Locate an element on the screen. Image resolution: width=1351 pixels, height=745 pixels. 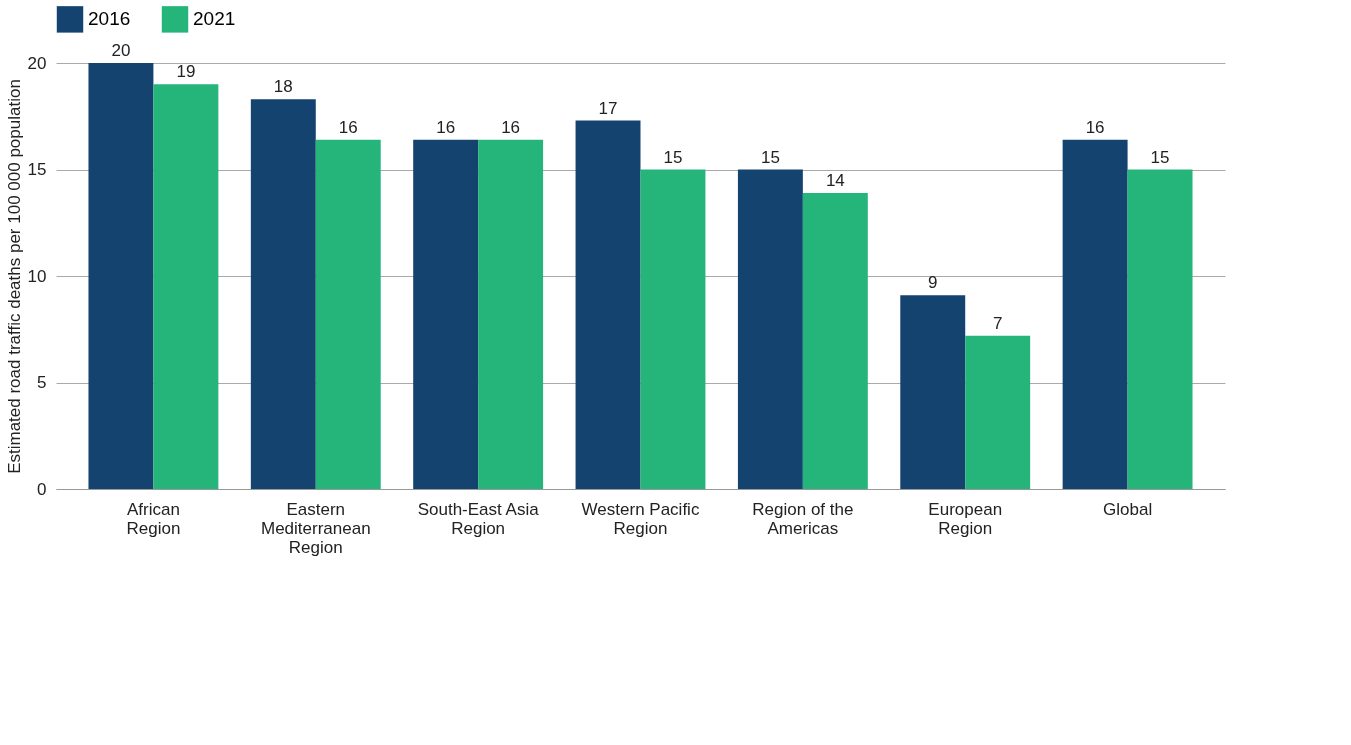
x-tick-label: Region of the Americas is located at coordinates (803, 518).